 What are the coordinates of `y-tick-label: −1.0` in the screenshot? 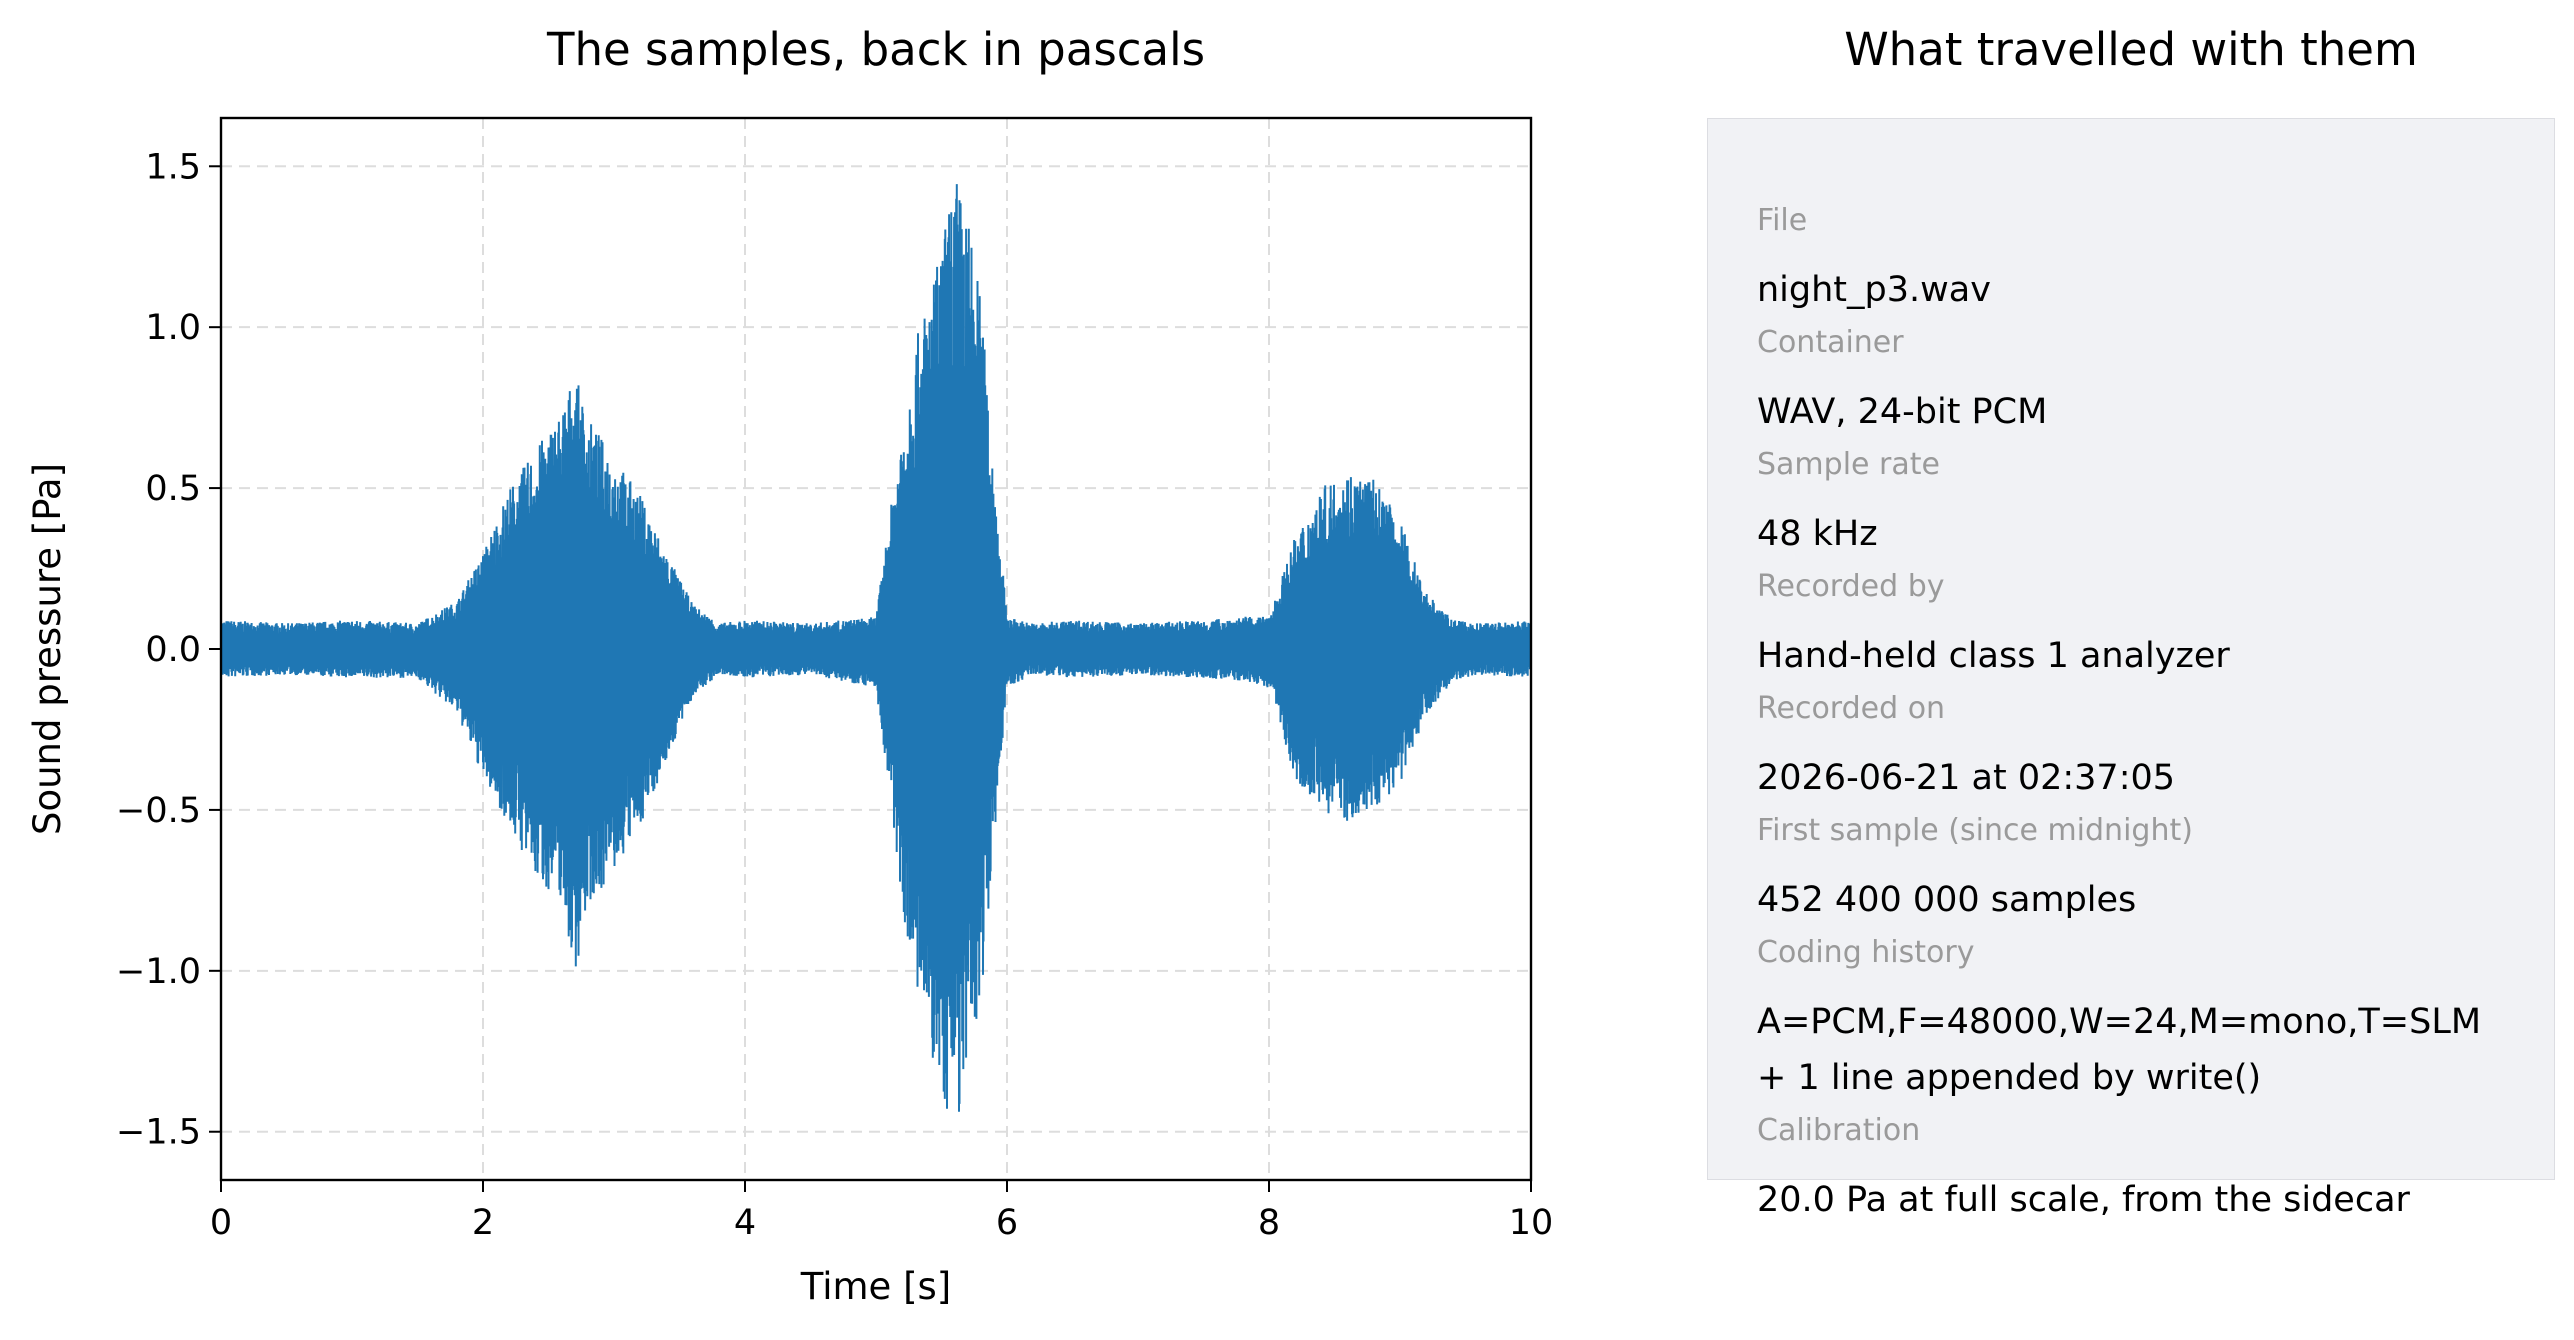 It's located at (158, 972).